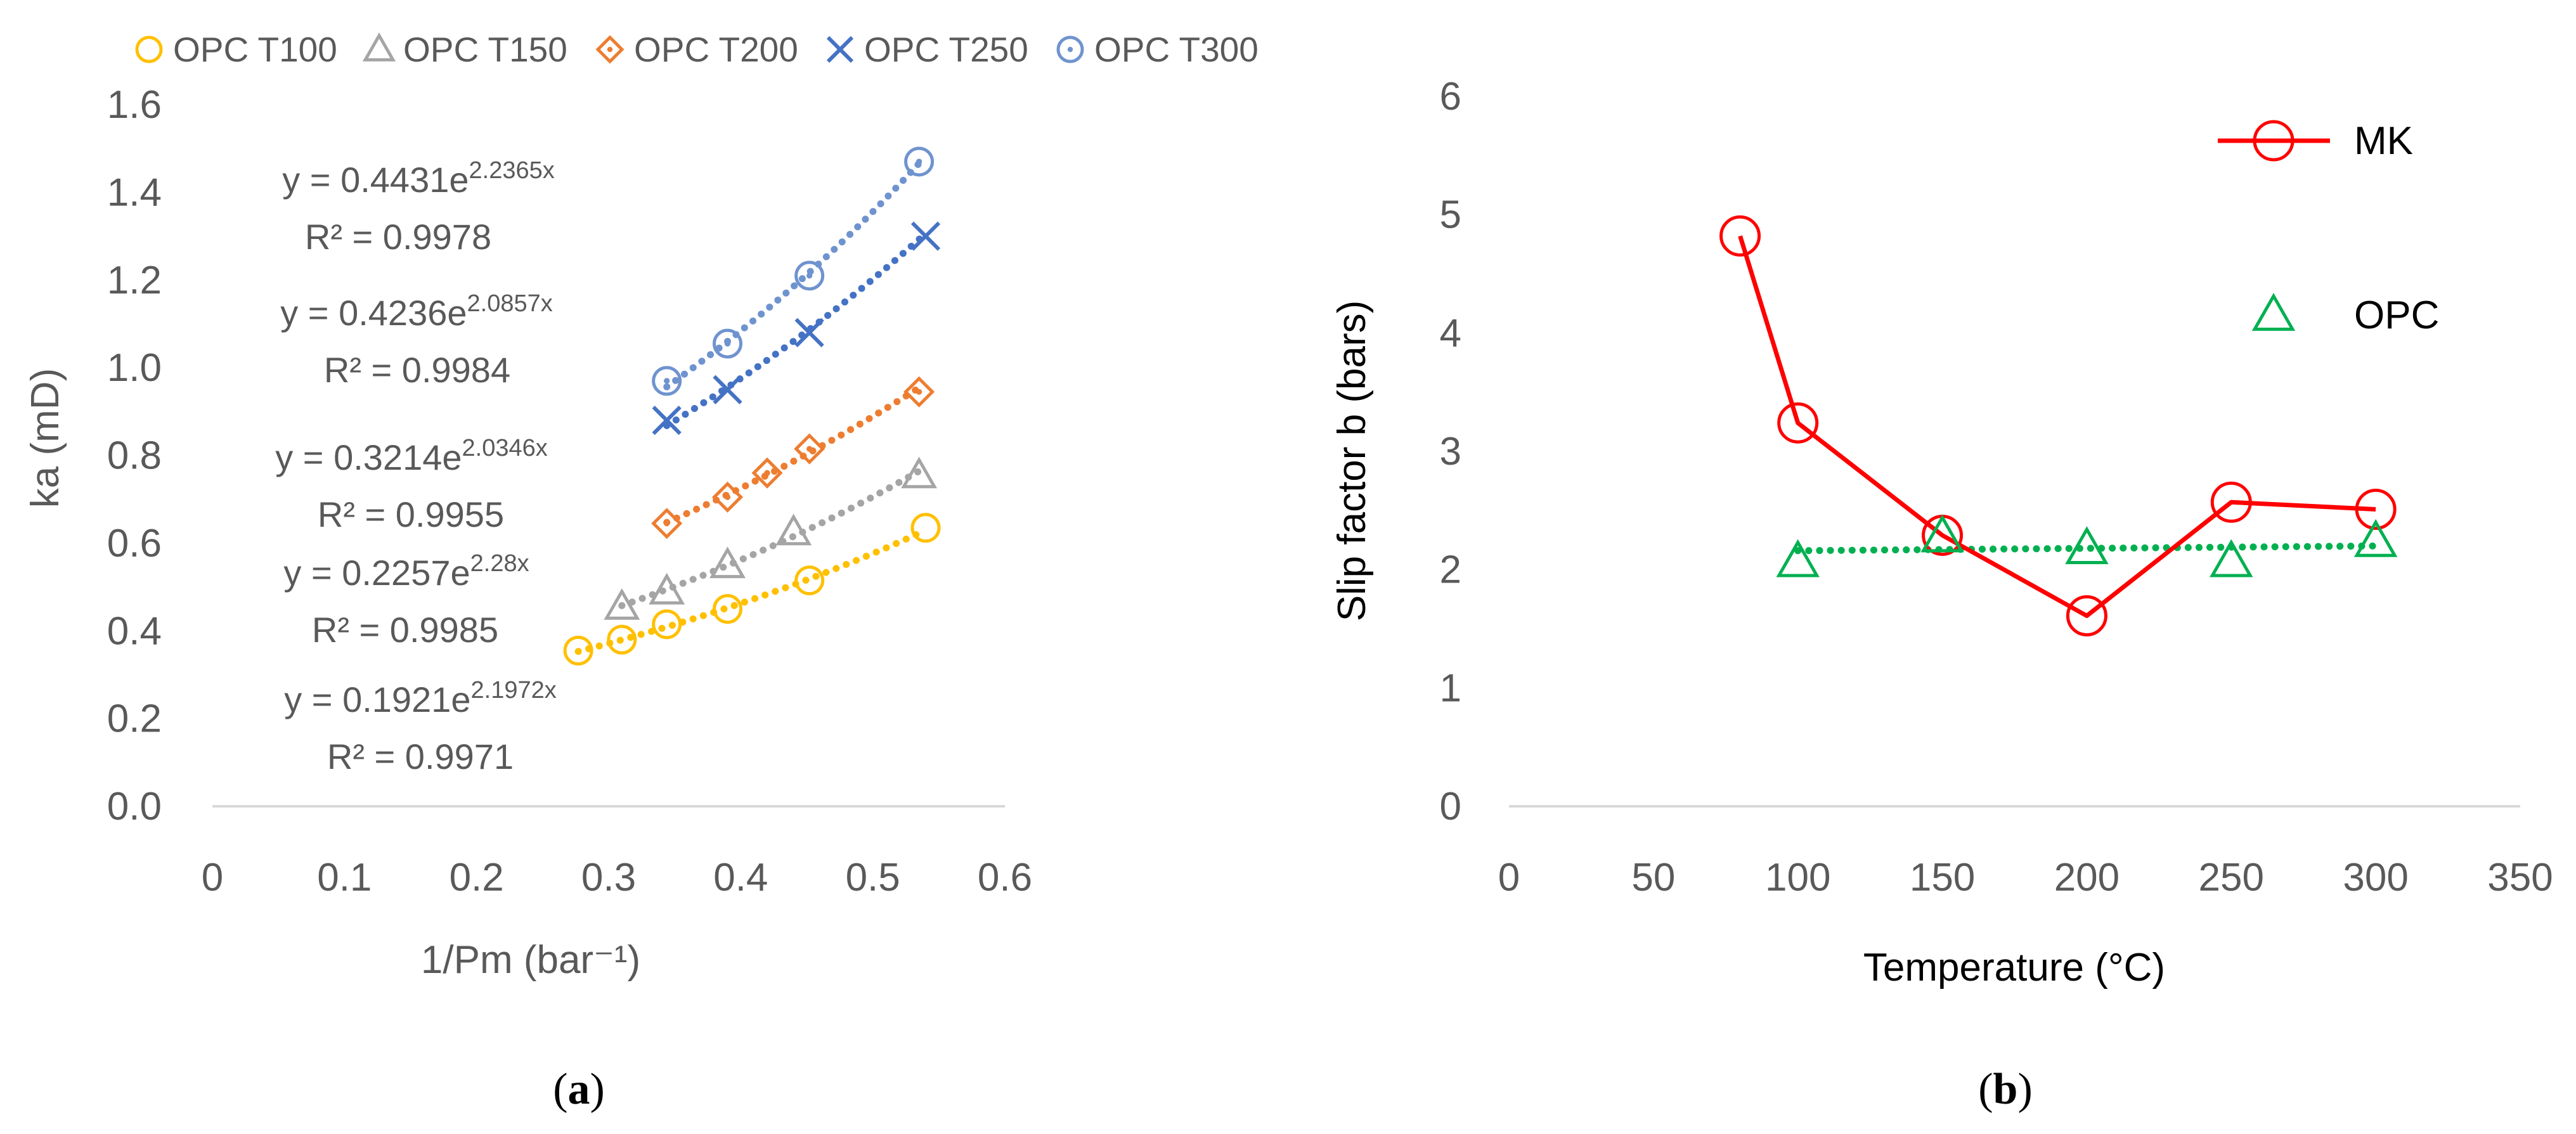 The height and width of the screenshot is (1134, 2576). What do you see at coordinates (1450, 452) in the screenshot?
I see `y-tick-label: 3` at bounding box center [1450, 452].